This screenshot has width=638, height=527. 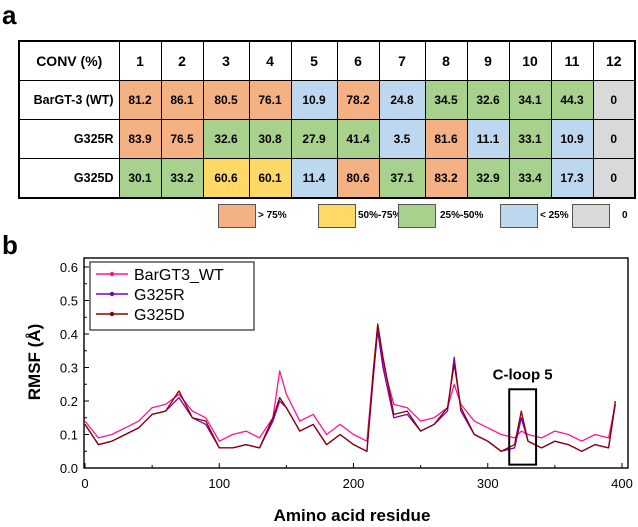 What do you see at coordinates (523, 427) in the screenshot?
I see `c-loop-highlight-box` at bounding box center [523, 427].